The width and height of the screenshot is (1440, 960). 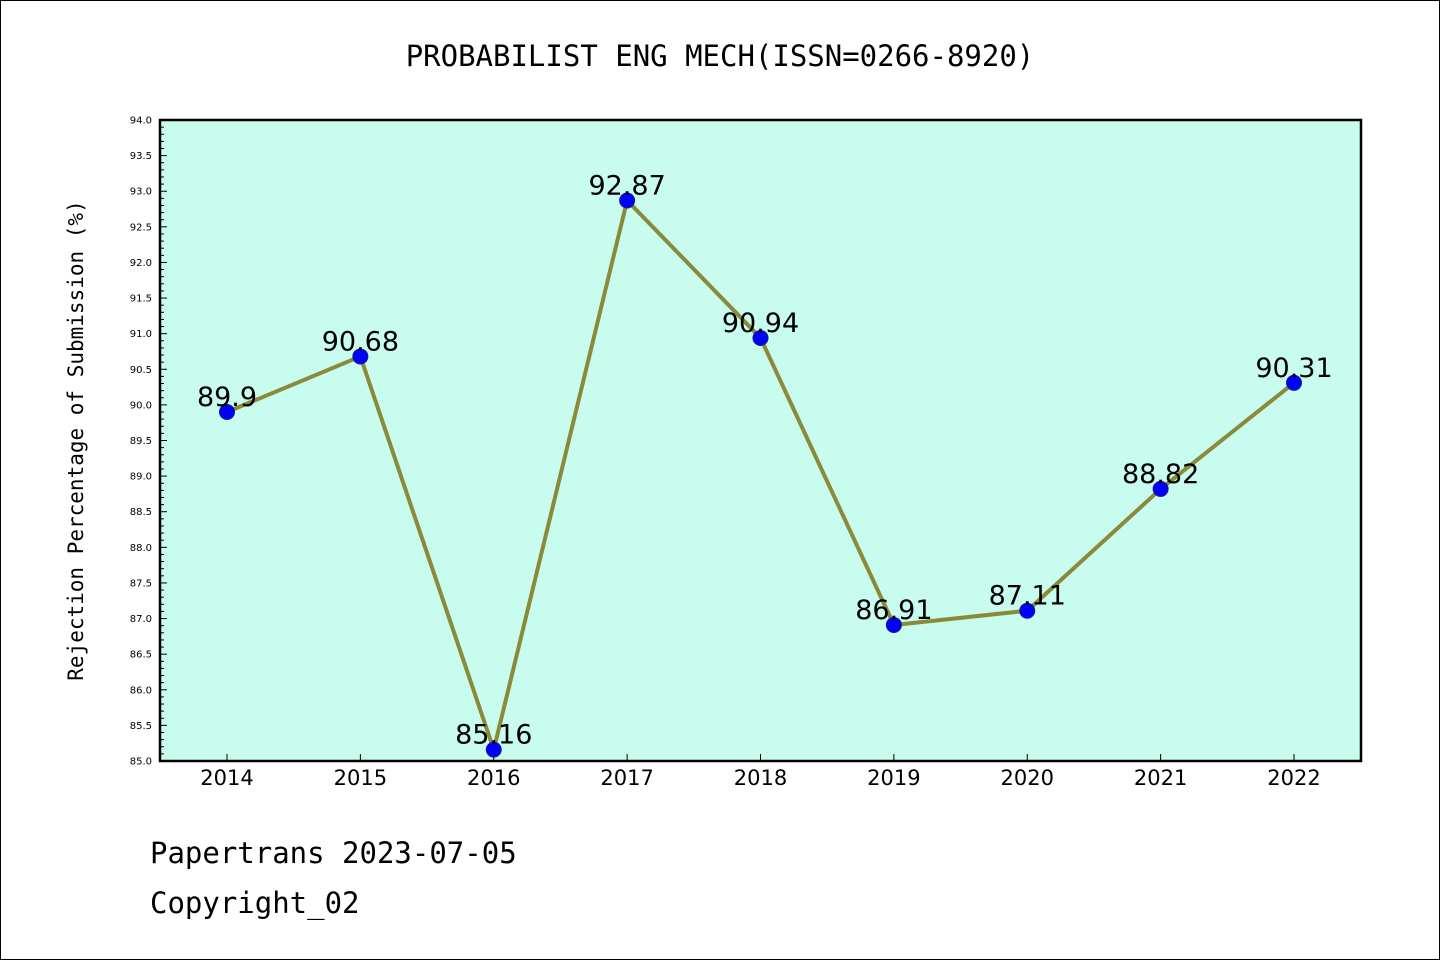 I want to click on y-tick-label: 88.5, so click(x=141, y=512).